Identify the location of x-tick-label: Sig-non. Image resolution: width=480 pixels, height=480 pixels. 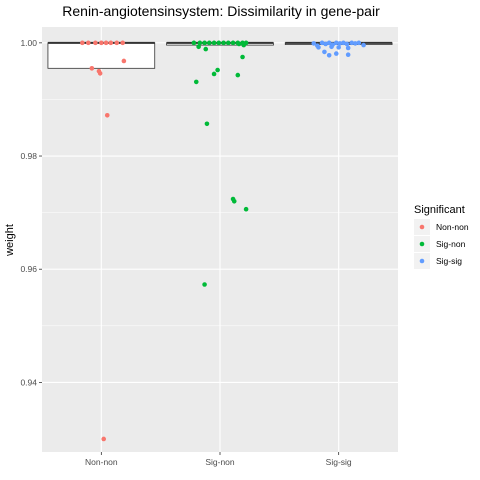
(220, 462).